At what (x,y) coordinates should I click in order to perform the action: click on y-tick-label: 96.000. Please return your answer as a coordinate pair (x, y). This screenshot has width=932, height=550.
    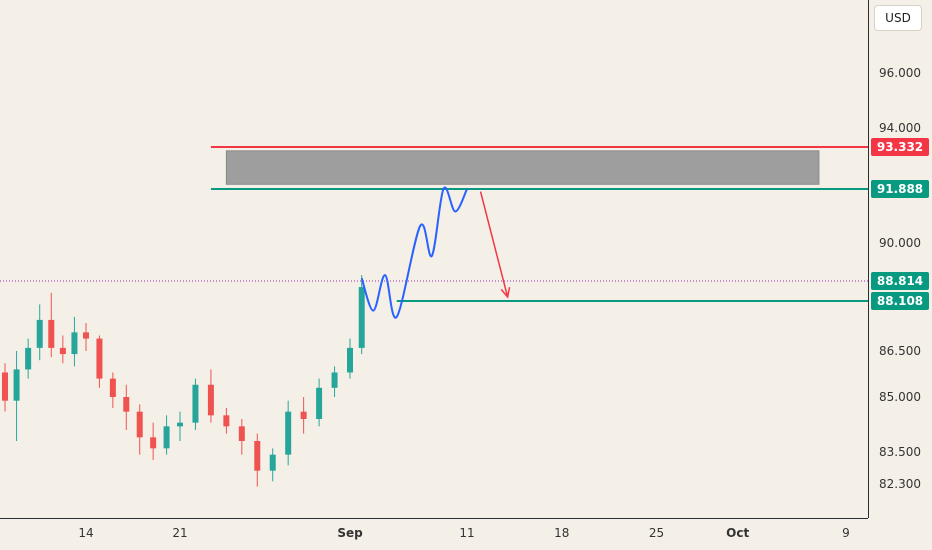
    Looking at the image, I should click on (900, 73).